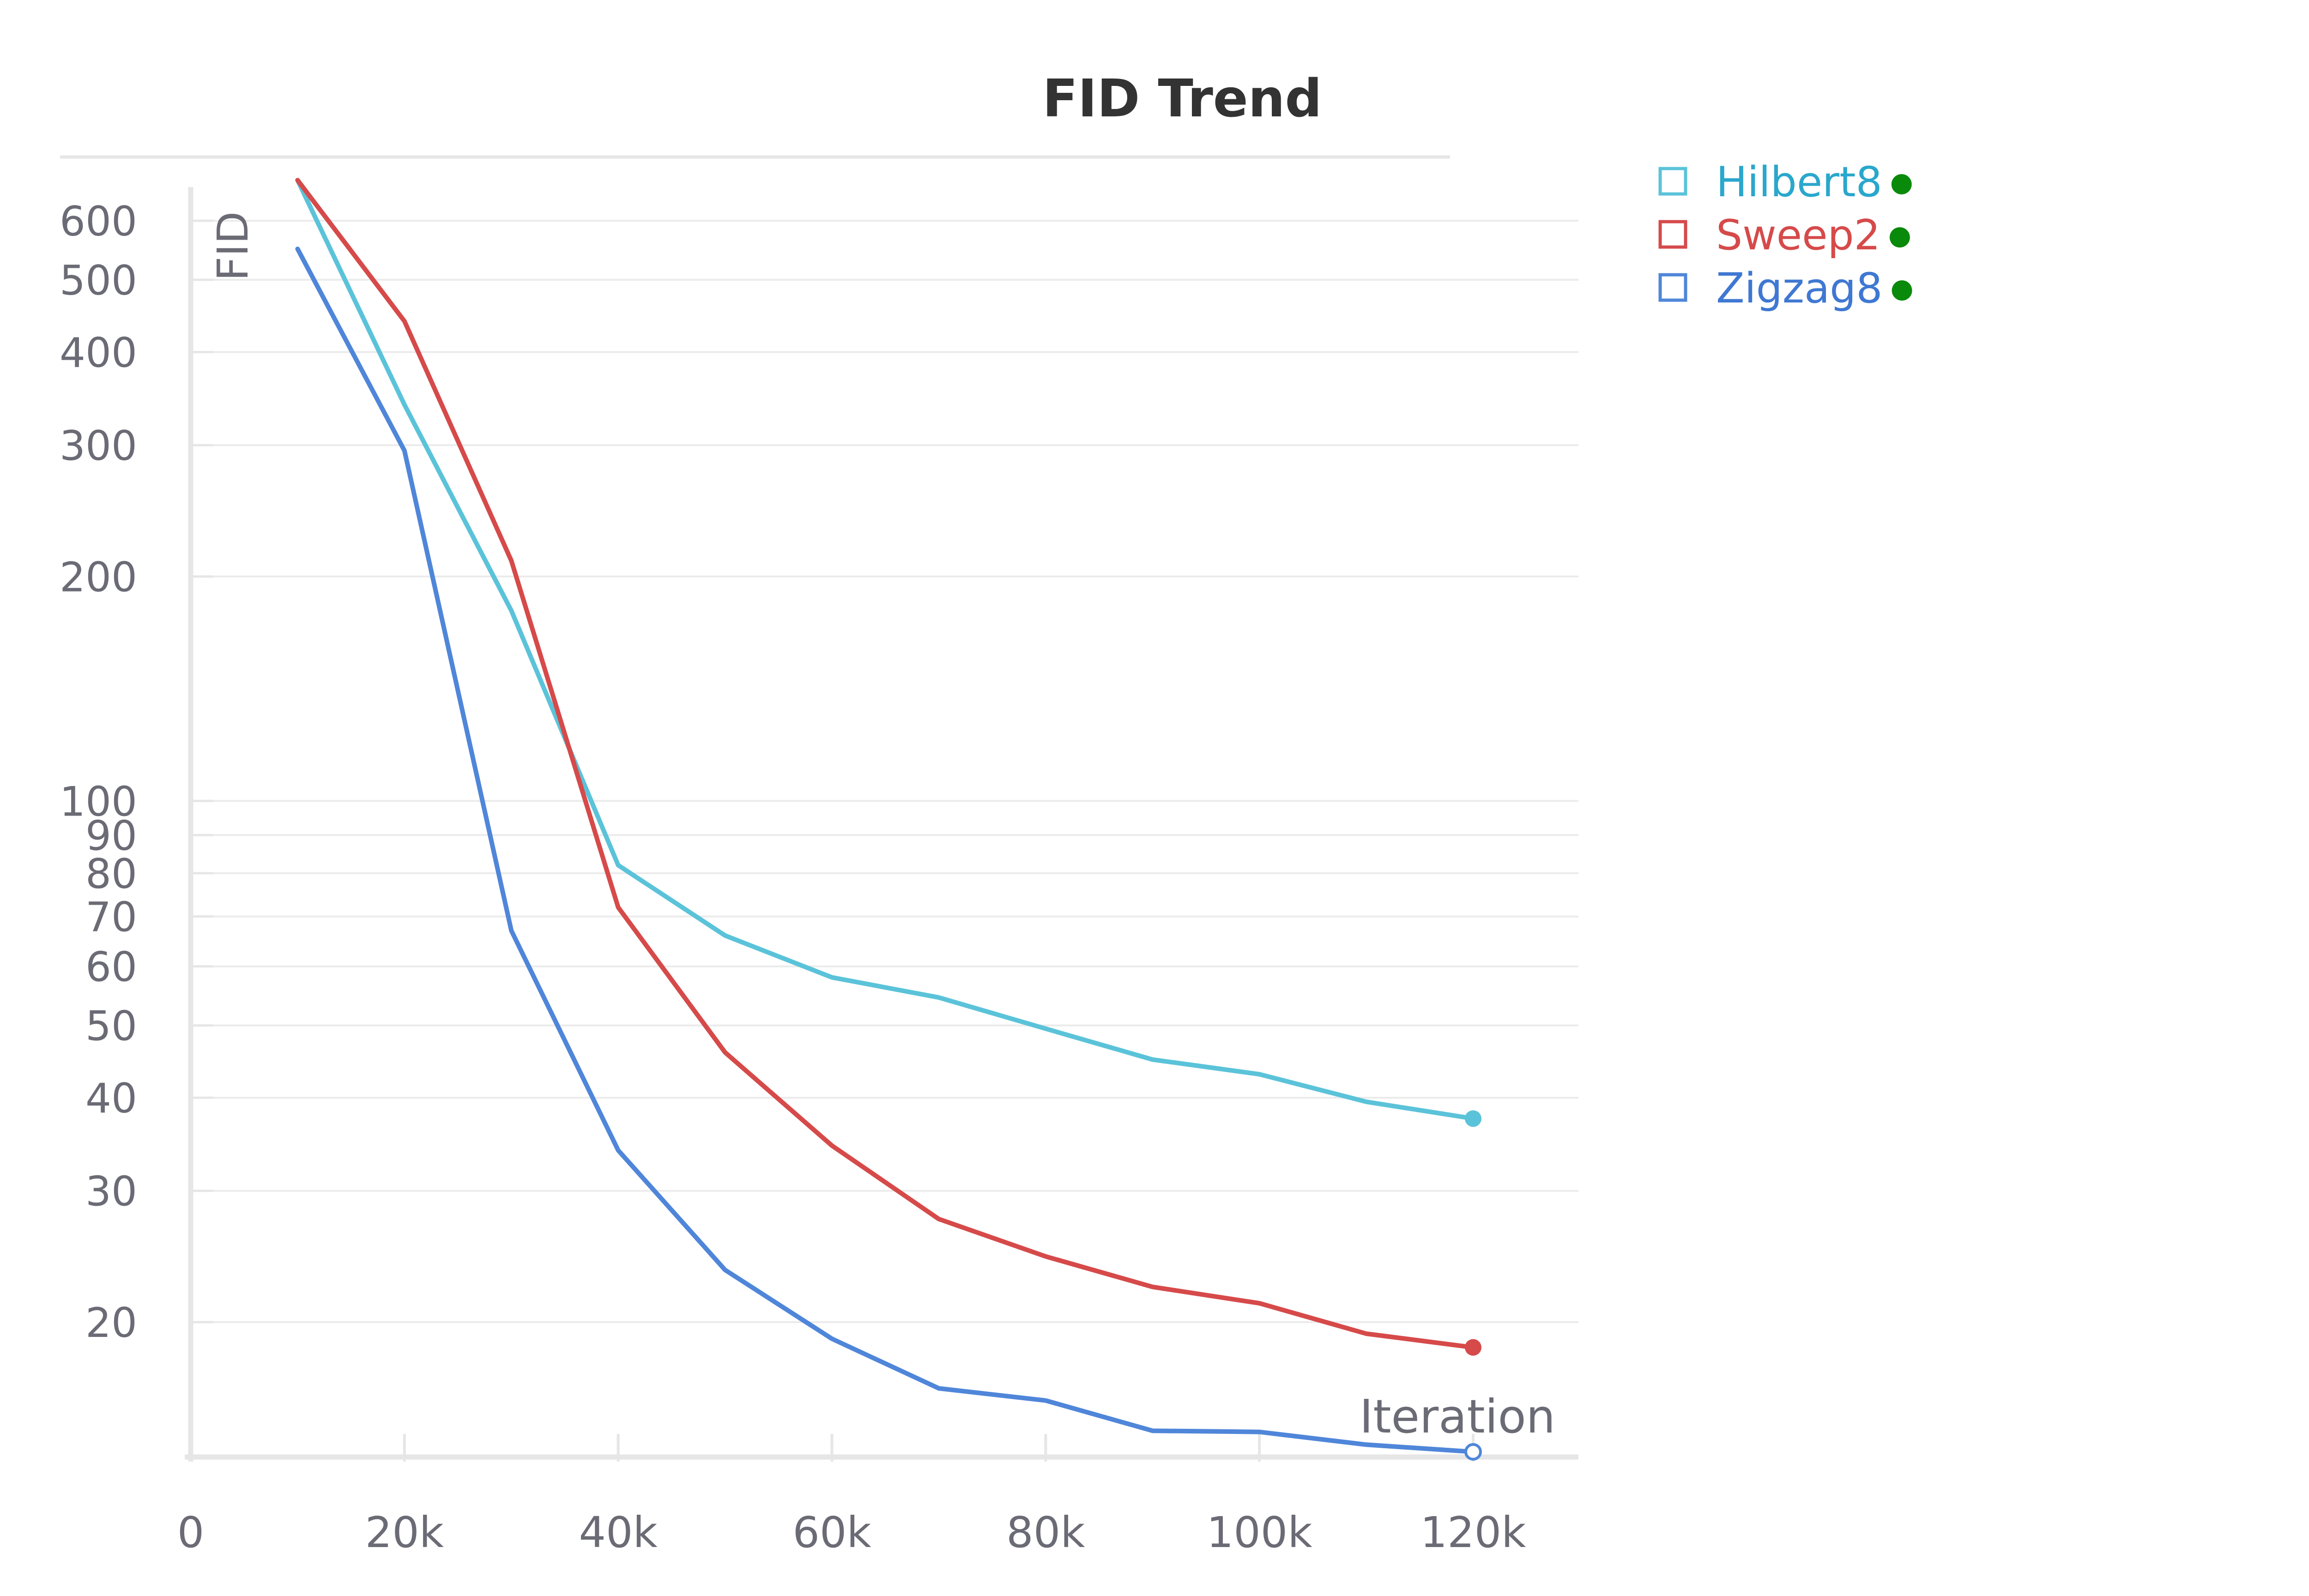  I want to click on y-axis-label: FID, so click(233, 246).